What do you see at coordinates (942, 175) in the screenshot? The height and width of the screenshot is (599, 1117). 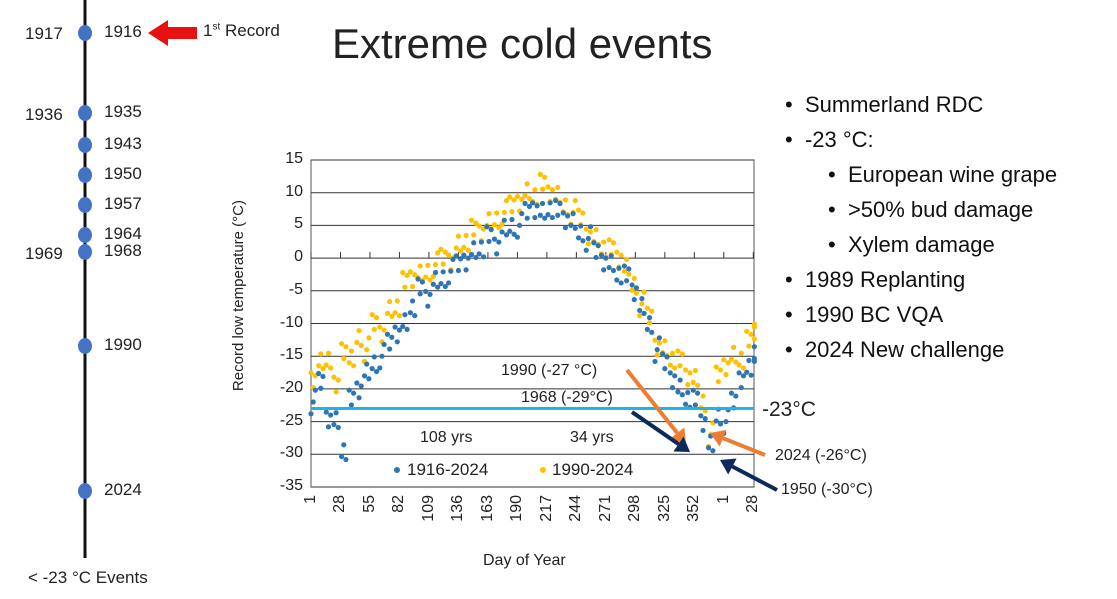 I see `bullet-item: • European wine grape` at bounding box center [942, 175].